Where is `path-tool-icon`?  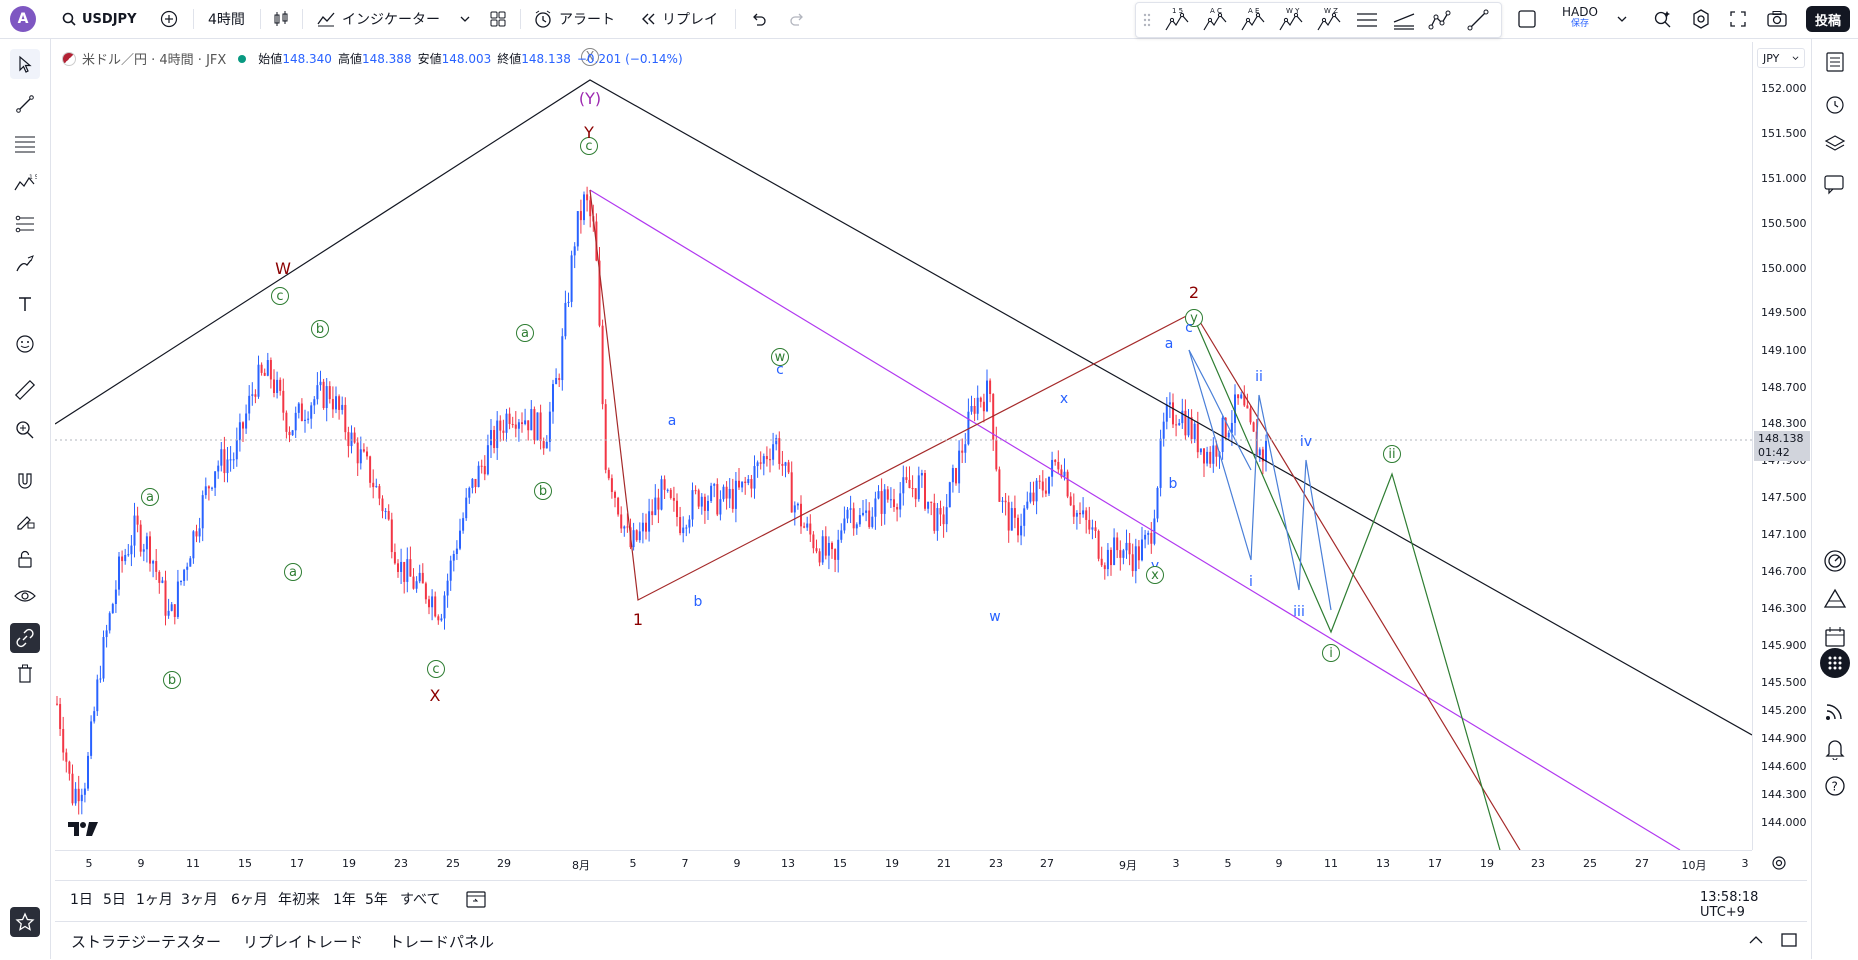 path-tool-icon is located at coordinates (1440, 20).